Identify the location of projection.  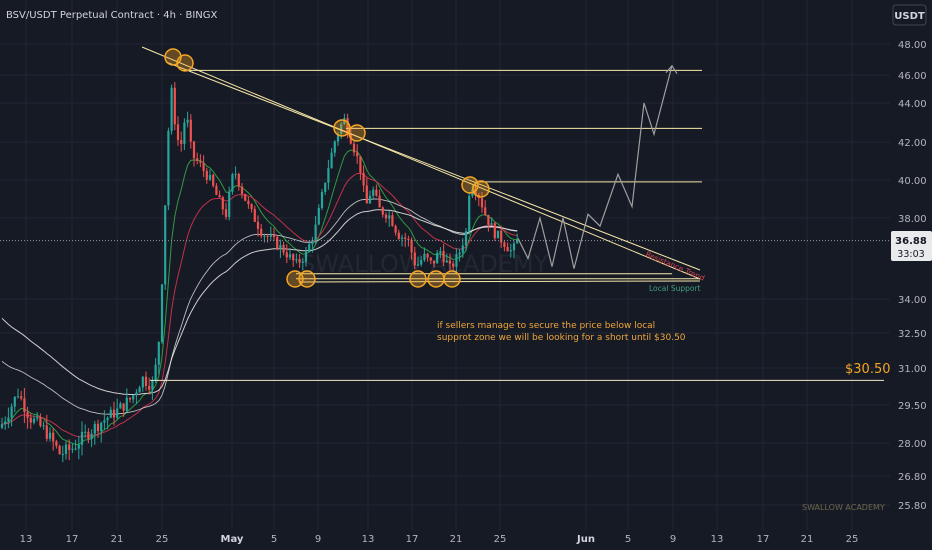
(597, 166).